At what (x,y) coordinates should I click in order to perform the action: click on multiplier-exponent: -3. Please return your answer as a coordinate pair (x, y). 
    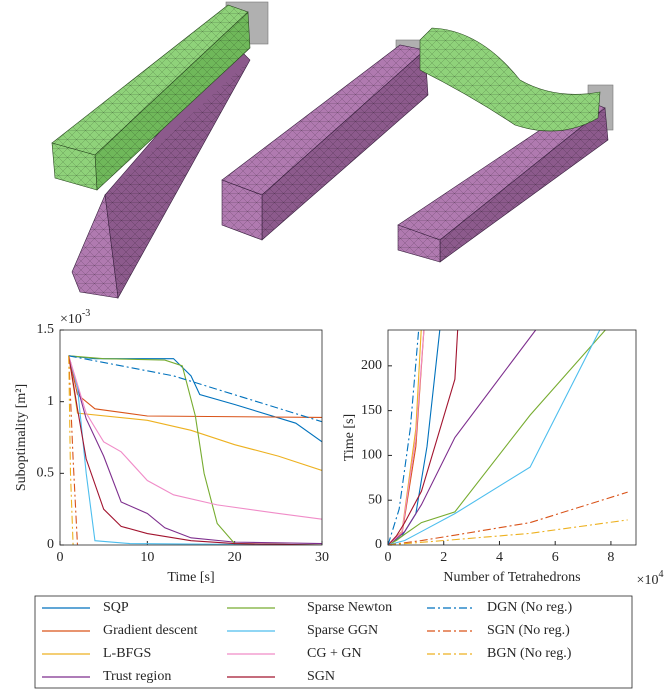
    Looking at the image, I should click on (86, 313).